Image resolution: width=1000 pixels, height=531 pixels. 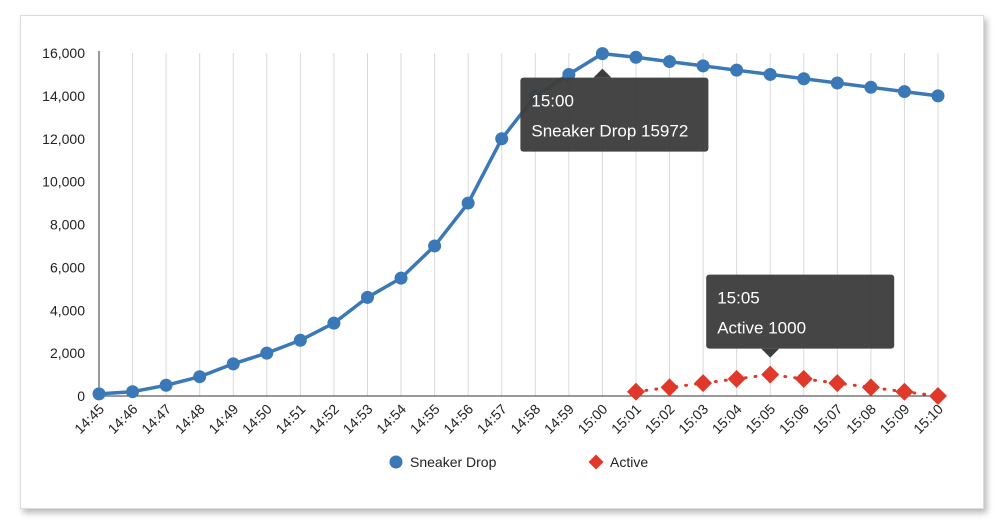 I want to click on x-tick-label: 14:49, so click(x=223, y=419).